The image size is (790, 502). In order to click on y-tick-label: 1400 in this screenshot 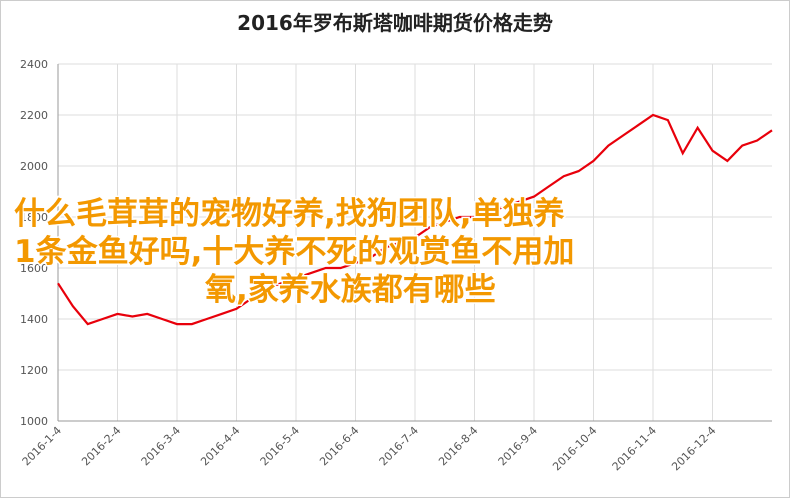, I will do `click(34, 319)`.